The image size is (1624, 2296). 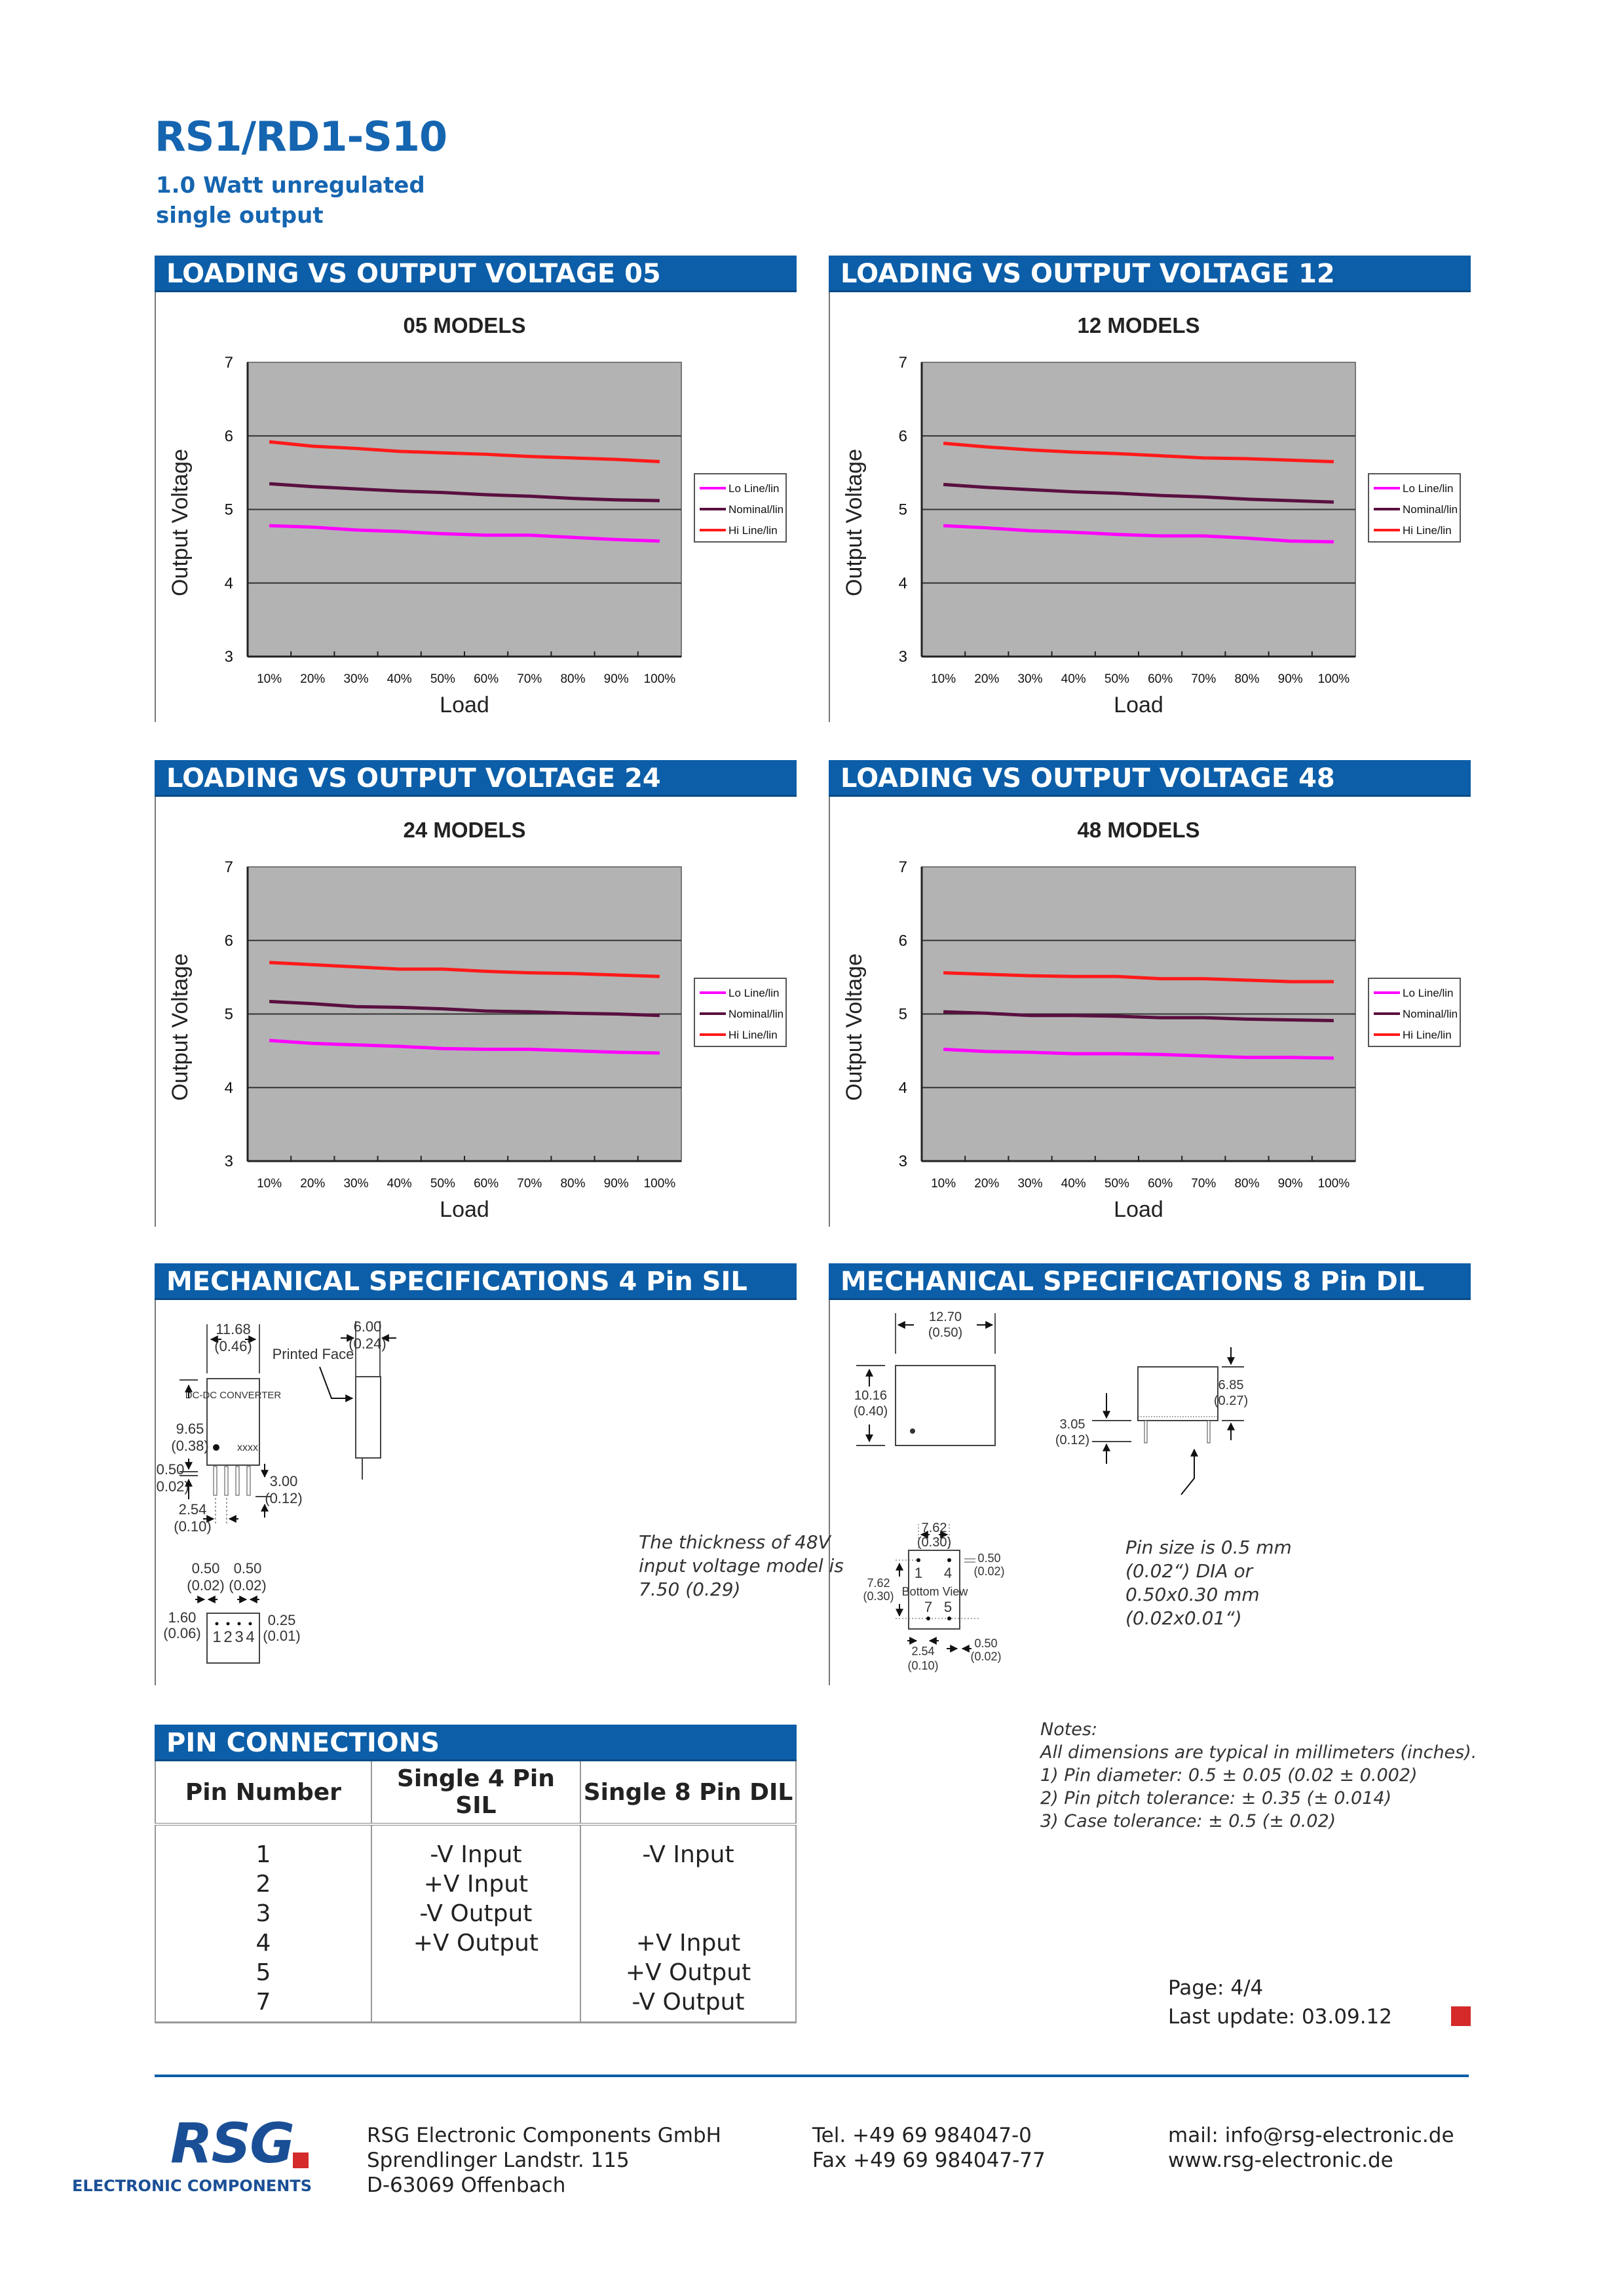 What do you see at coordinates (180, 522) in the screenshot?
I see `y-axis-label: Output Voltage` at bounding box center [180, 522].